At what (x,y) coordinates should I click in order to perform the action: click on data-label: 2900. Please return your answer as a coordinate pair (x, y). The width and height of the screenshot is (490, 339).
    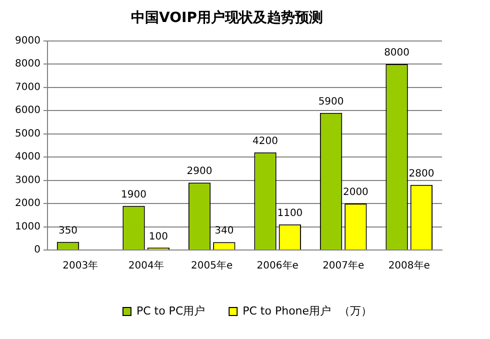
    Looking at the image, I should click on (199, 172).